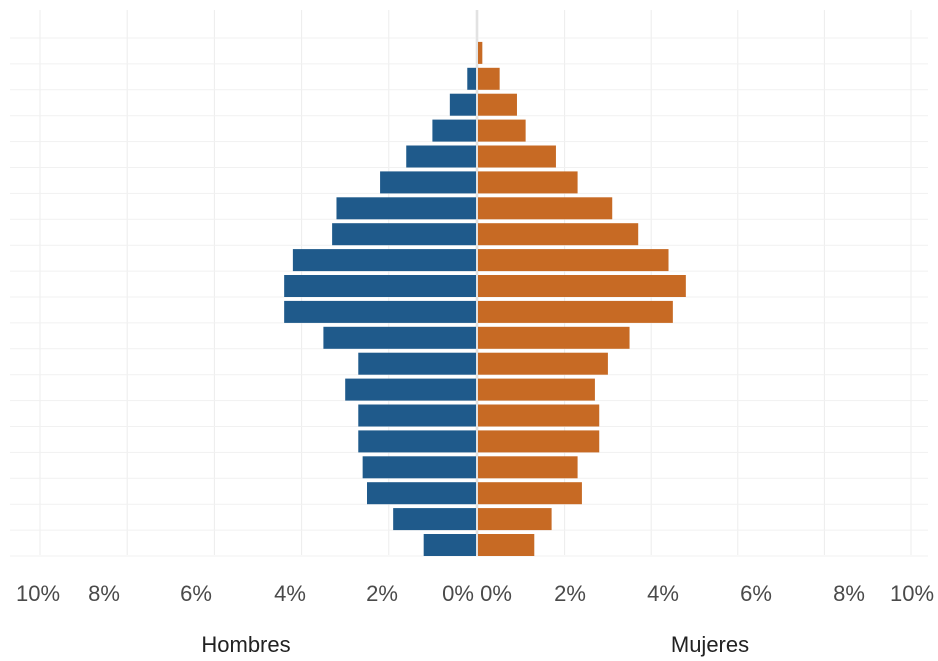  What do you see at coordinates (496, 593) in the screenshot?
I see `tick-label-right: 0%` at bounding box center [496, 593].